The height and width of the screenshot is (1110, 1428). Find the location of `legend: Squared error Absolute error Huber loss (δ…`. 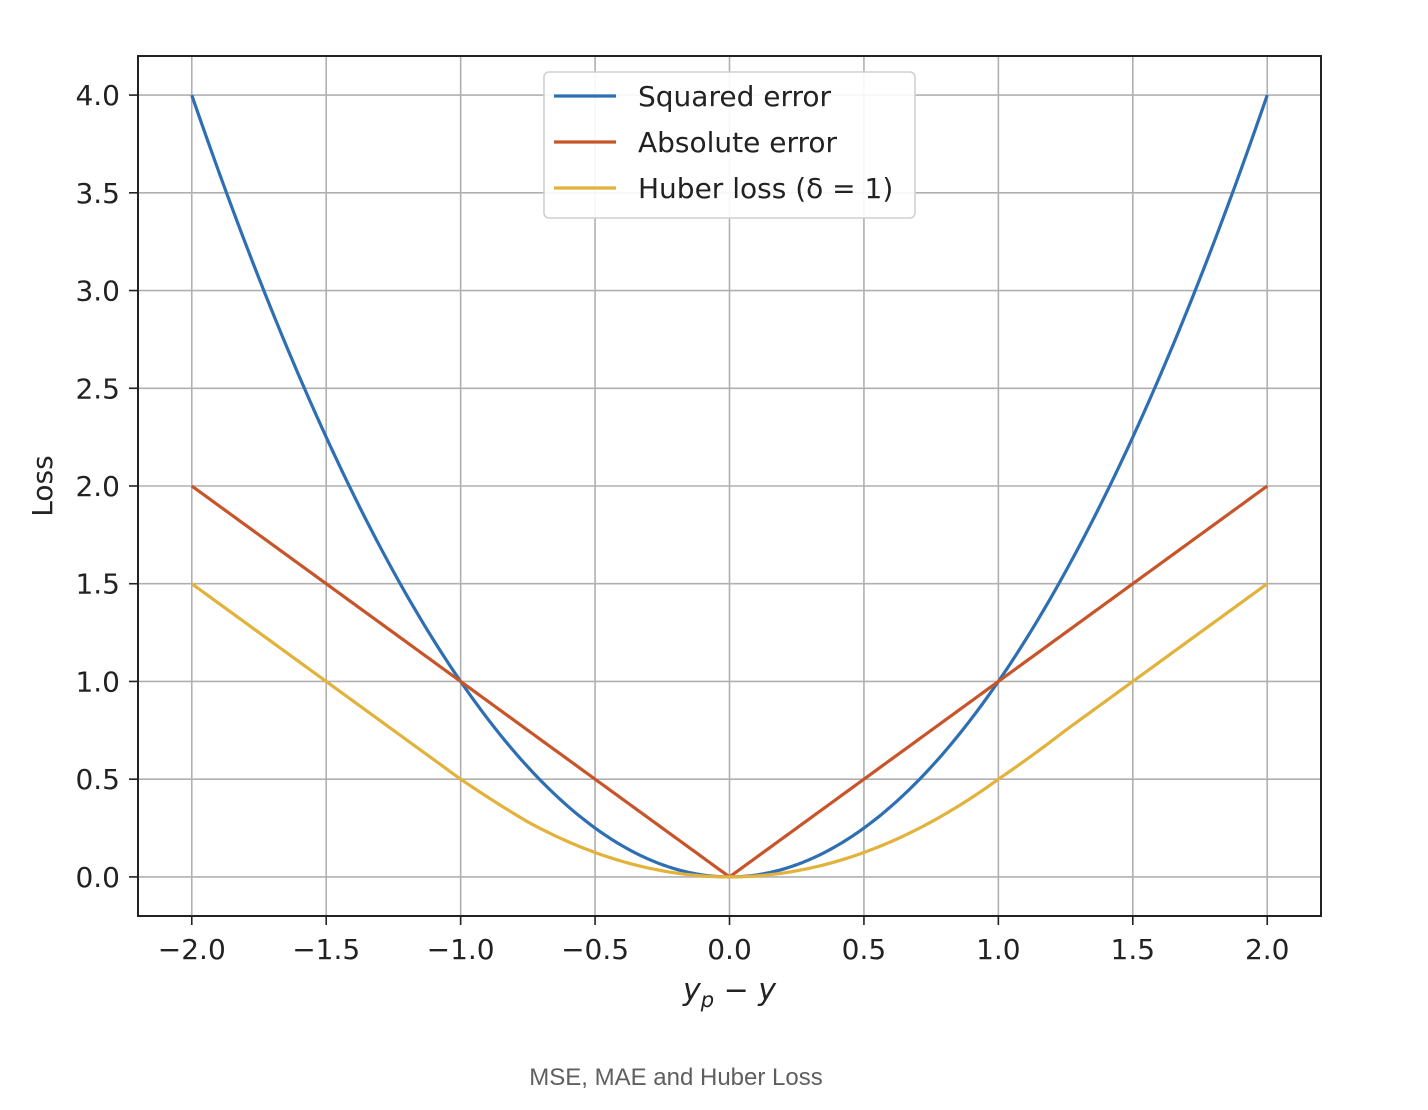

legend: Squared error Absolute error Huber loss (δ… is located at coordinates (729, 145).